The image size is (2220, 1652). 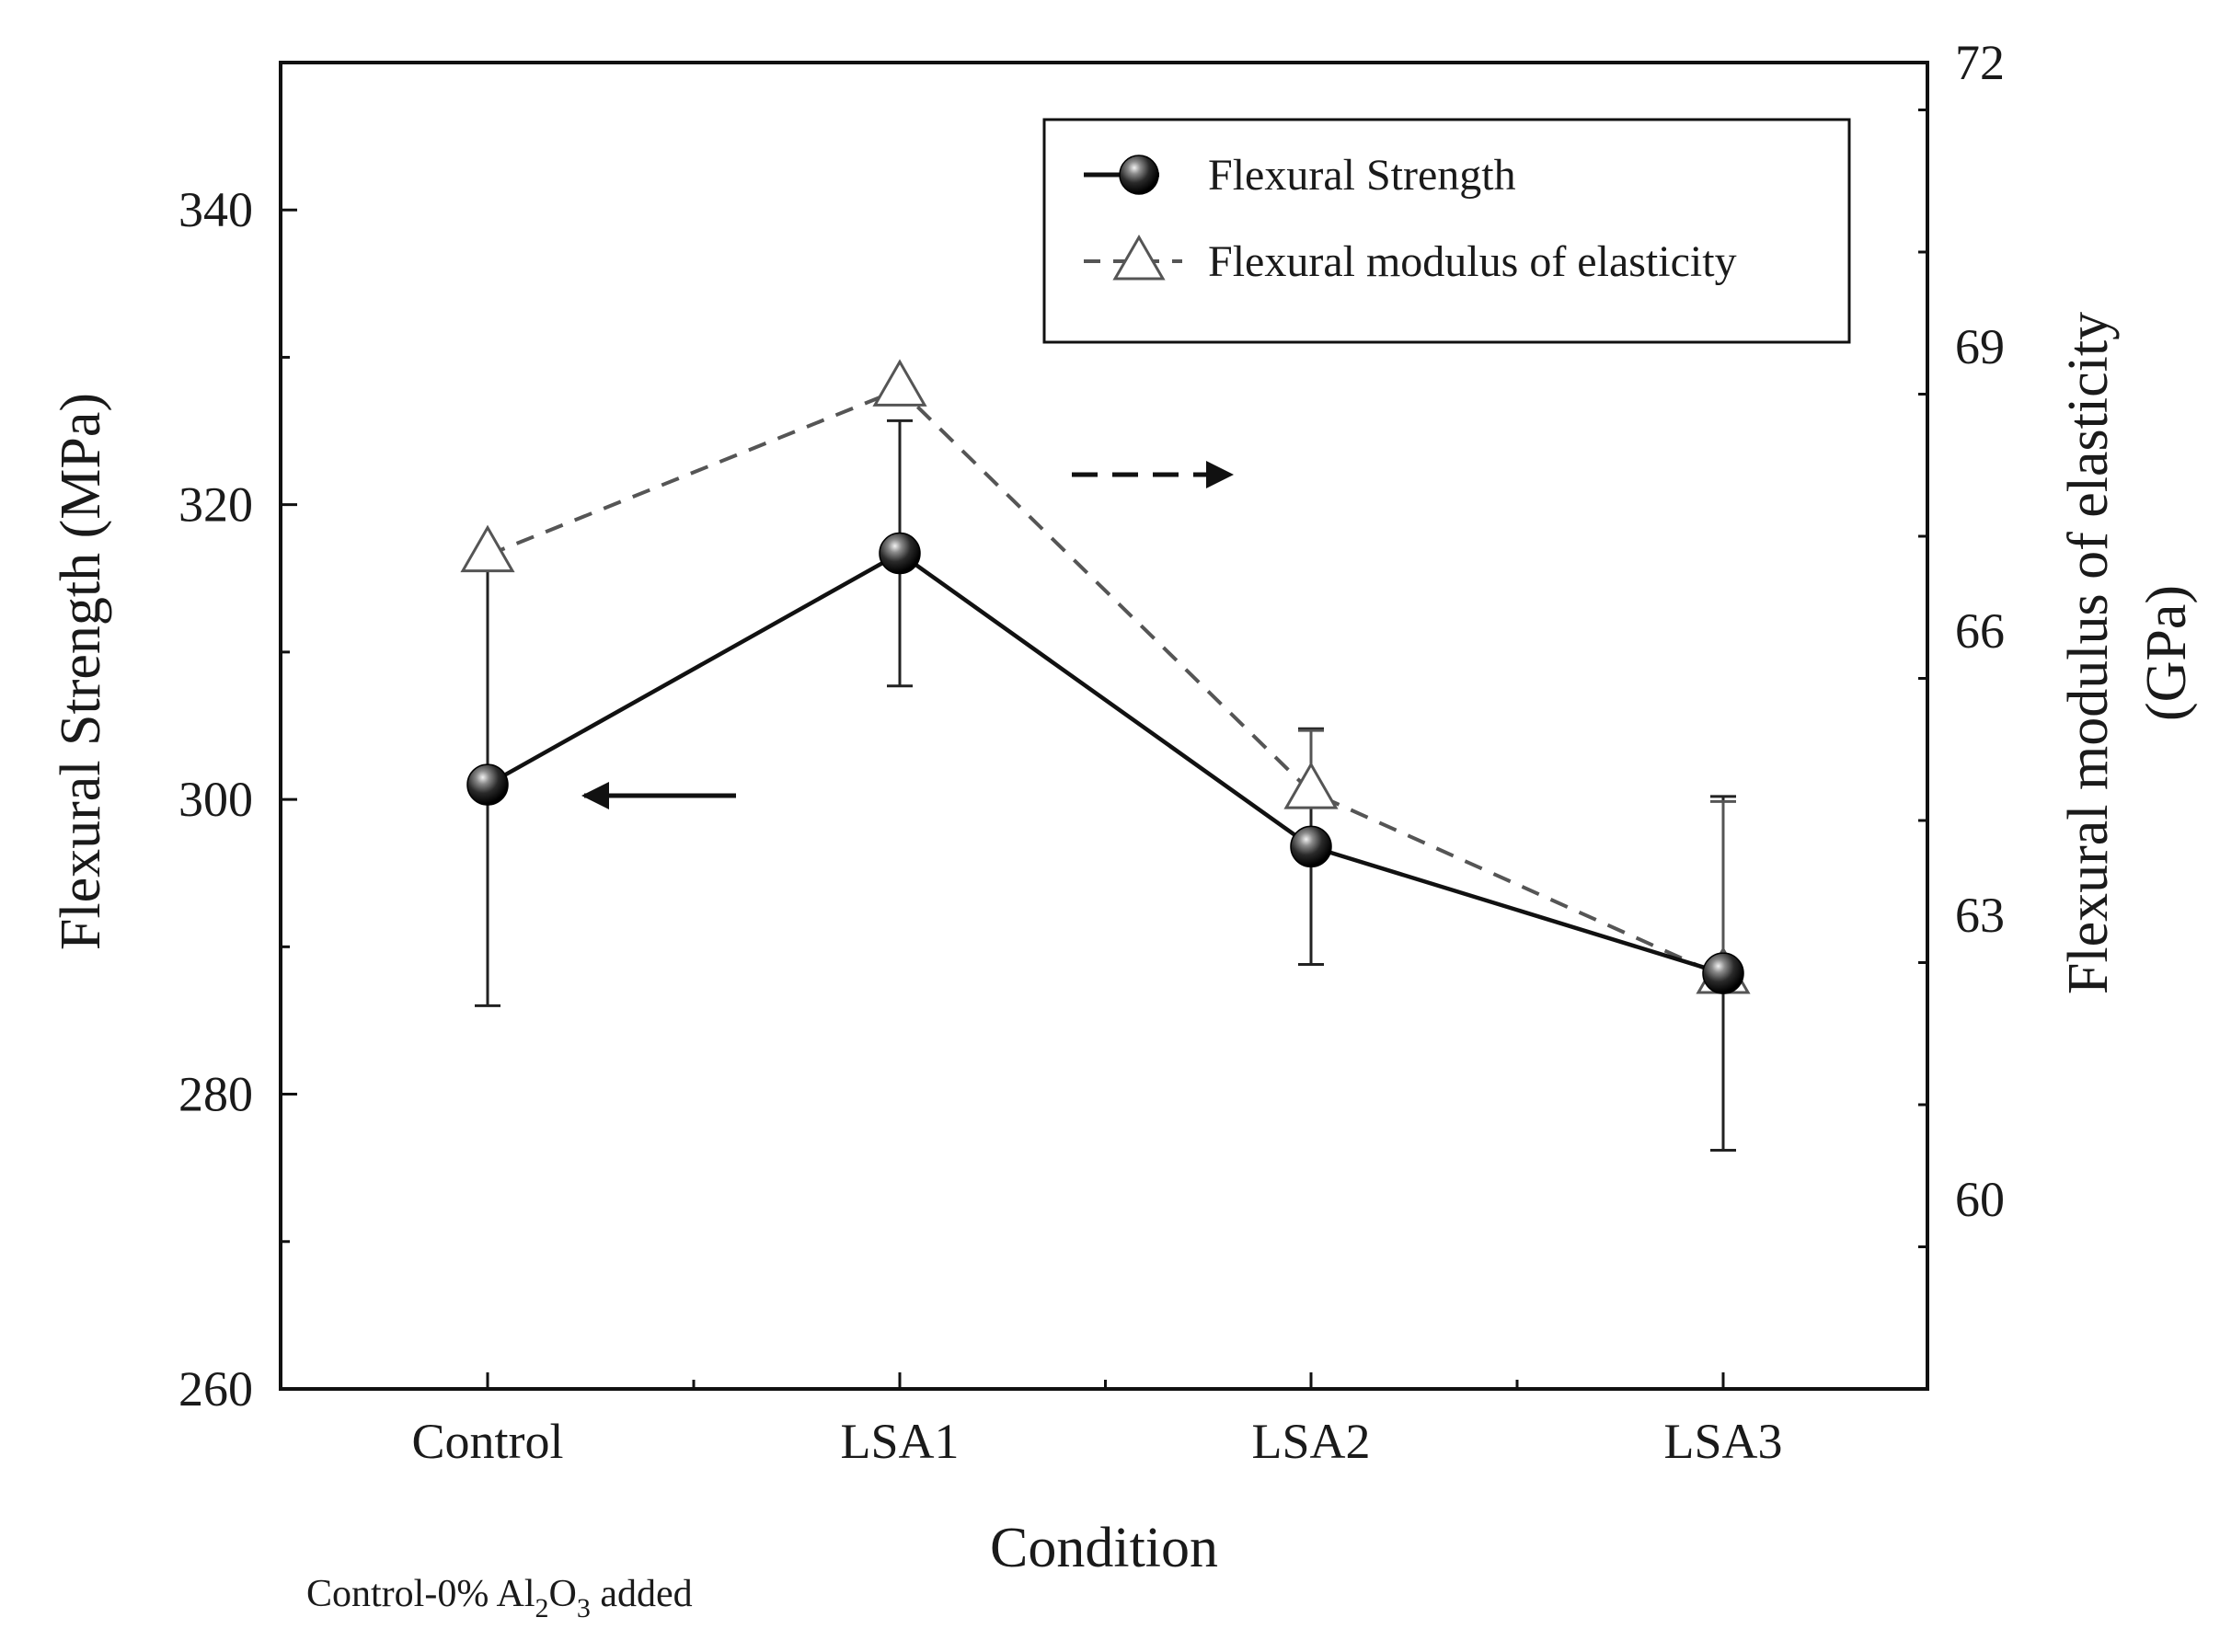 I want to click on marker-modulus-control, so click(x=487, y=548).